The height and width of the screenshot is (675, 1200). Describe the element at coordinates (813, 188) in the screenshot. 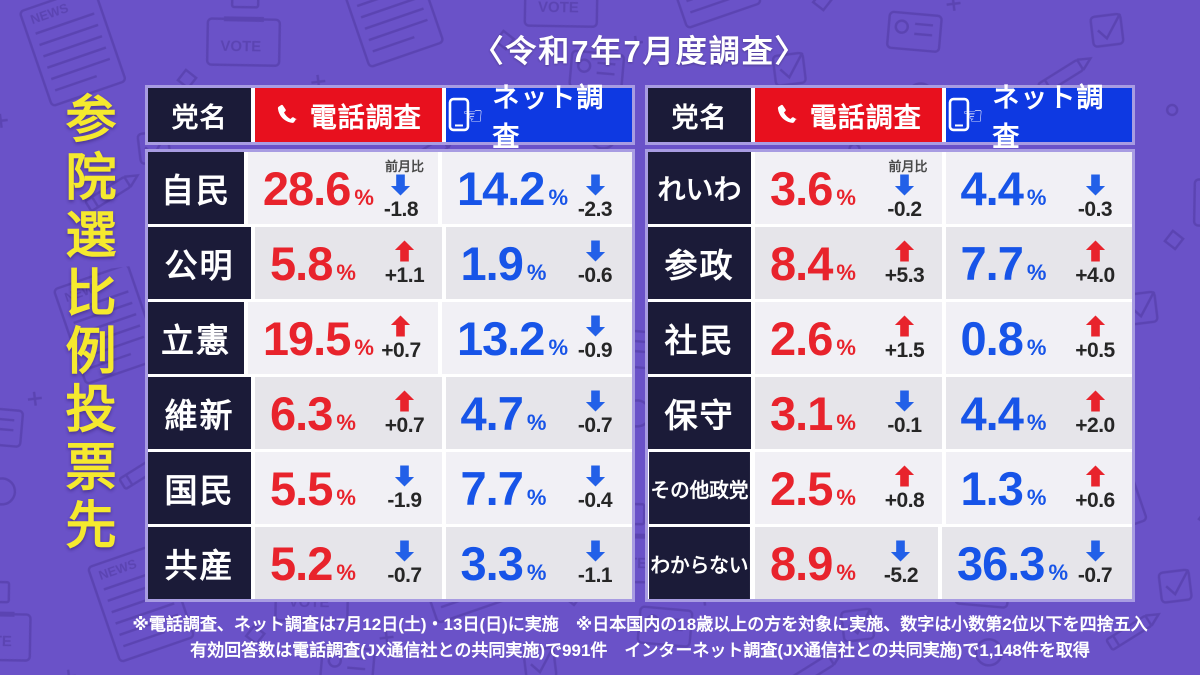

I see `percentage-value: 3.6%` at that location.